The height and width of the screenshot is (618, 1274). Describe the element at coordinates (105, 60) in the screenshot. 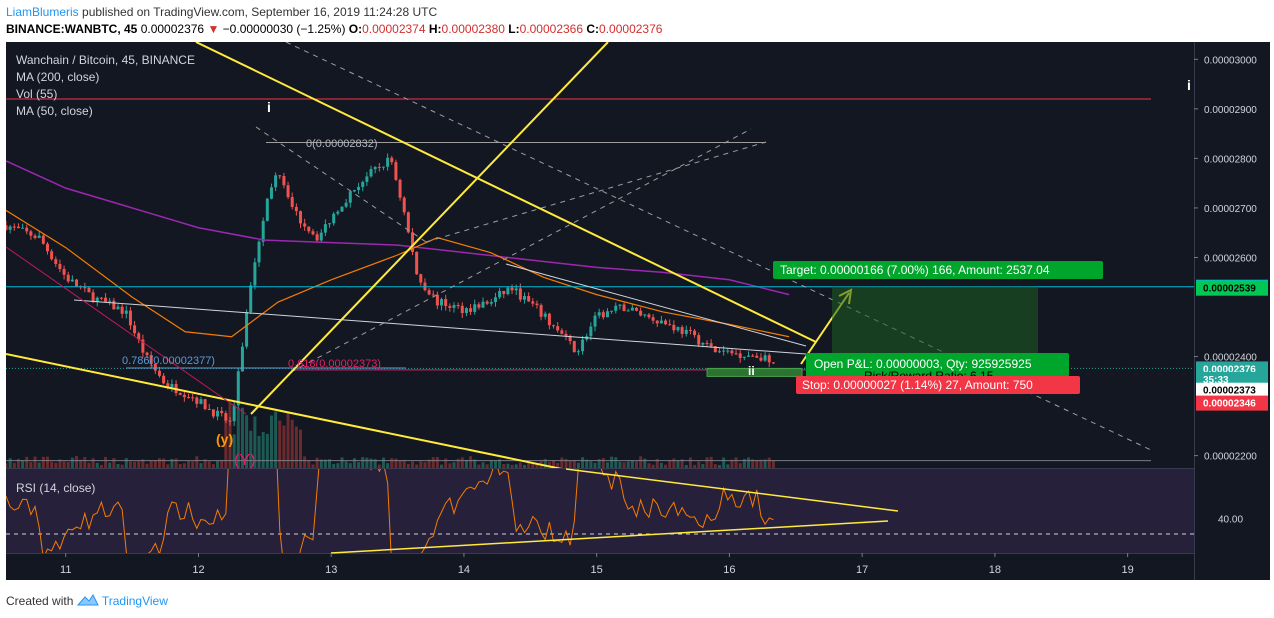

I see `chart-title: Wanchain / Bitcoin, 45, BINANCE` at that location.